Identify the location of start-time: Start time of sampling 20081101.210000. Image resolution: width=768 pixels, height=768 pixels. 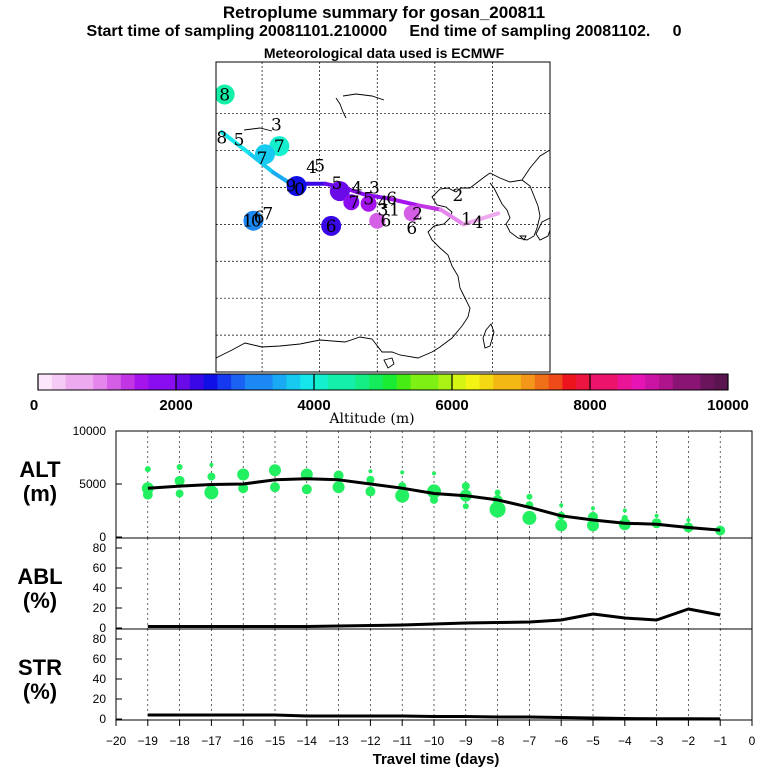
(237, 31).